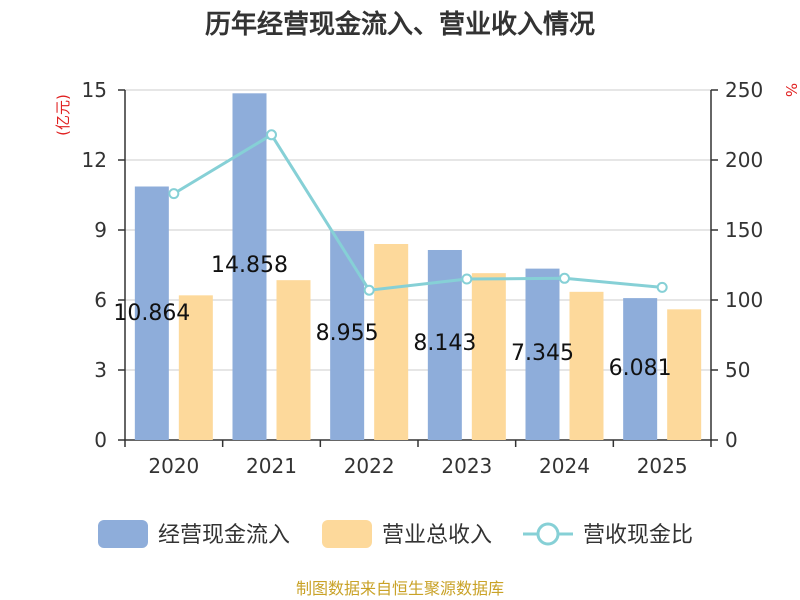 This screenshot has width=800, height=600. Describe the element at coordinates (744, 90) in the screenshot. I see `right-tick-label: 250` at that location.